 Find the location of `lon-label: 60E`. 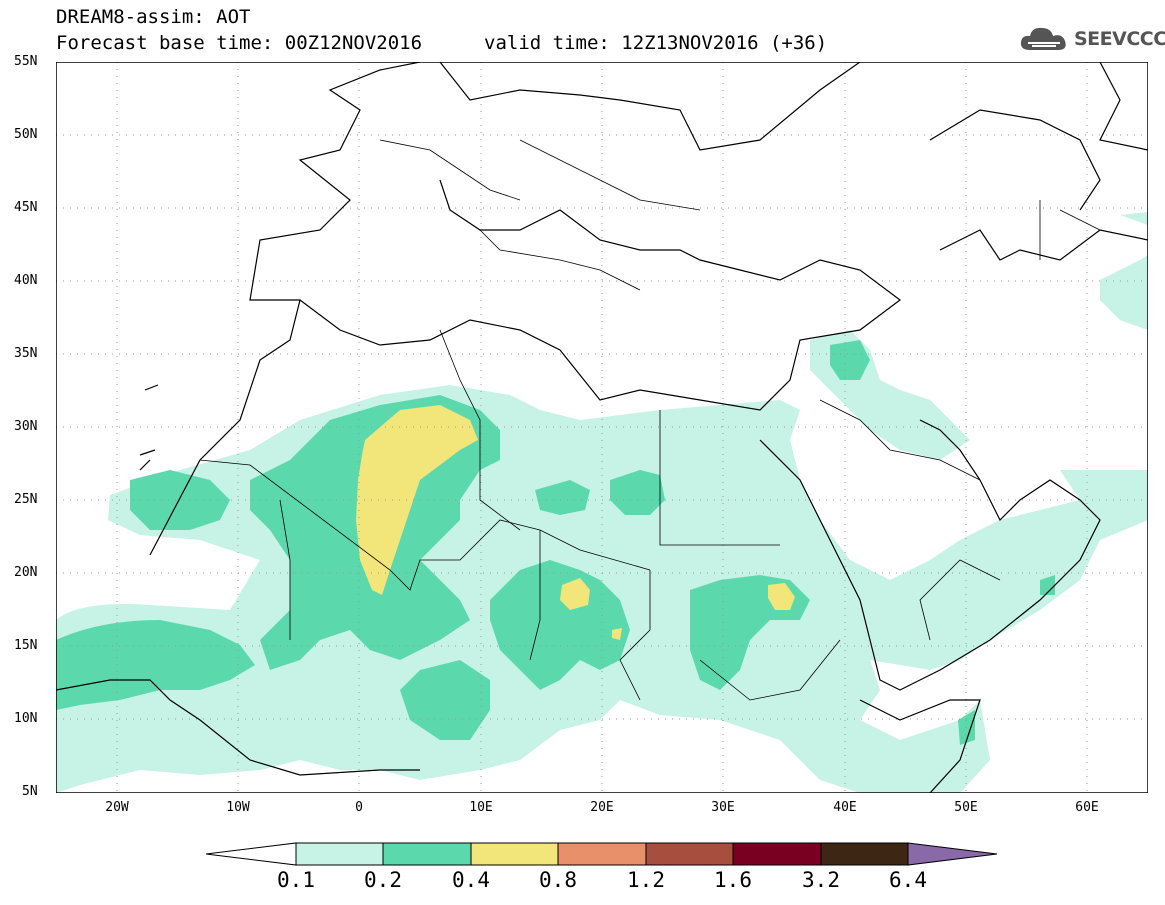

lon-label: 60E is located at coordinates (1087, 807).